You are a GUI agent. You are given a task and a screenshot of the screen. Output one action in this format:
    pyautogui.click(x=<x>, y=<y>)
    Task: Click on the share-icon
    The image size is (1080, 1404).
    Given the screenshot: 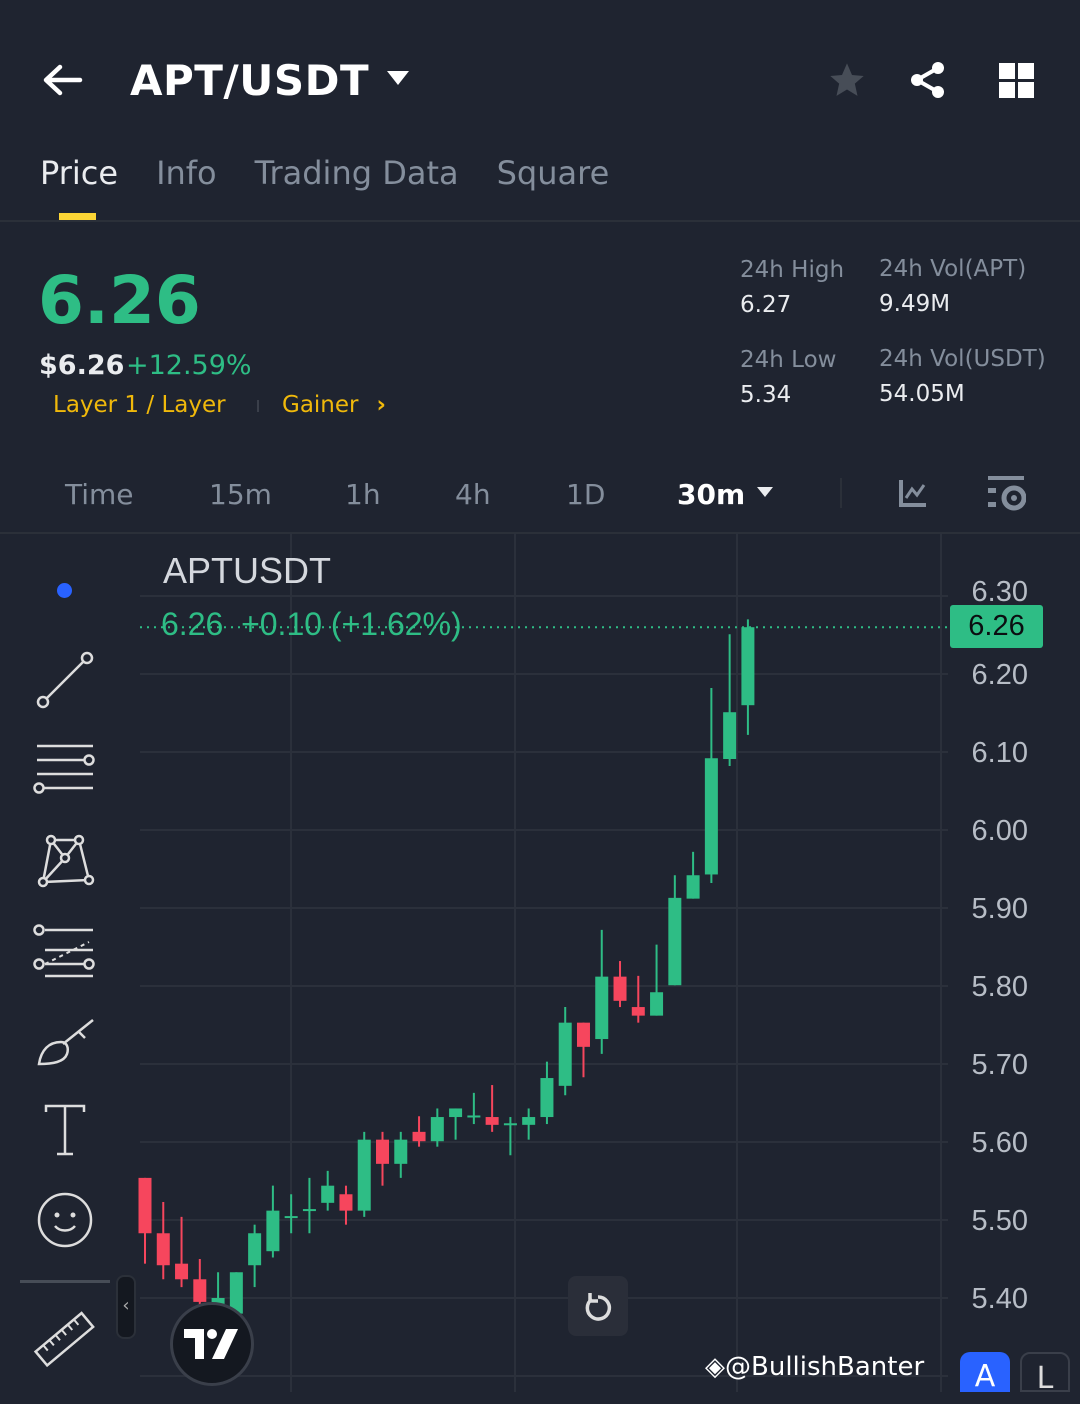 What is the action you would take?
    pyautogui.click(x=927, y=80)
    